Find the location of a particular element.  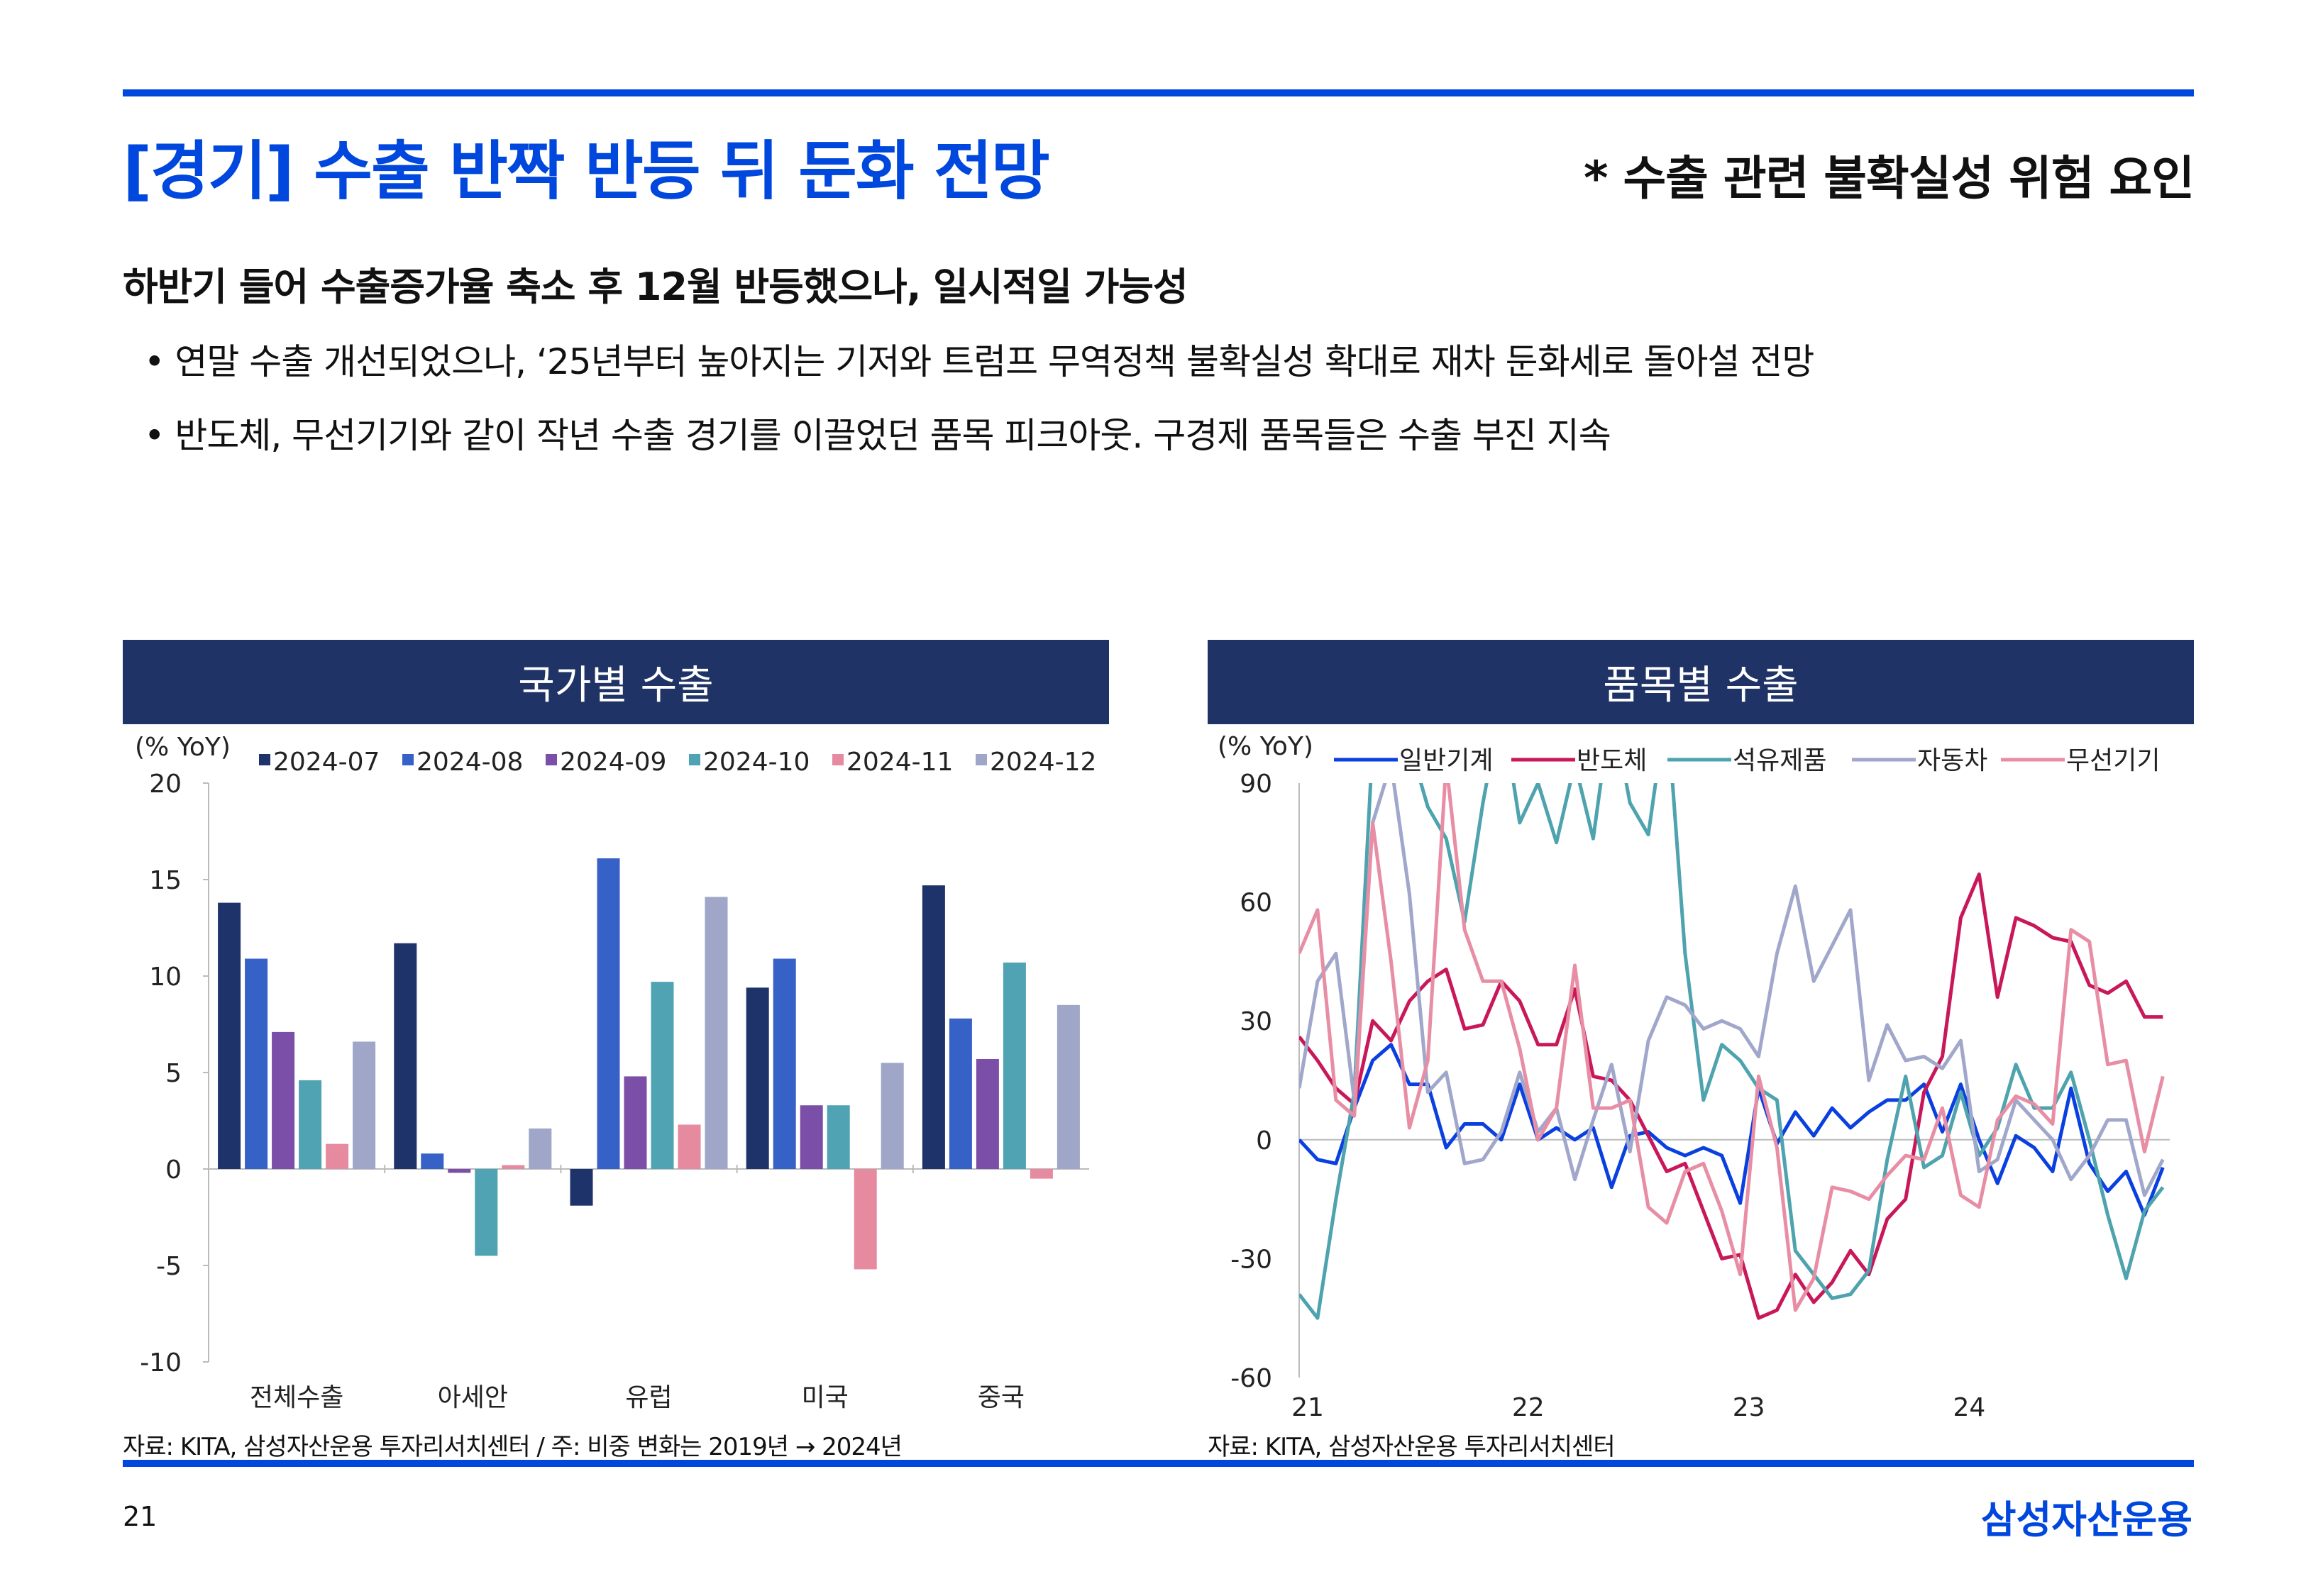

x-category-label: 전체수출 is located at coordinates (296, 1397).